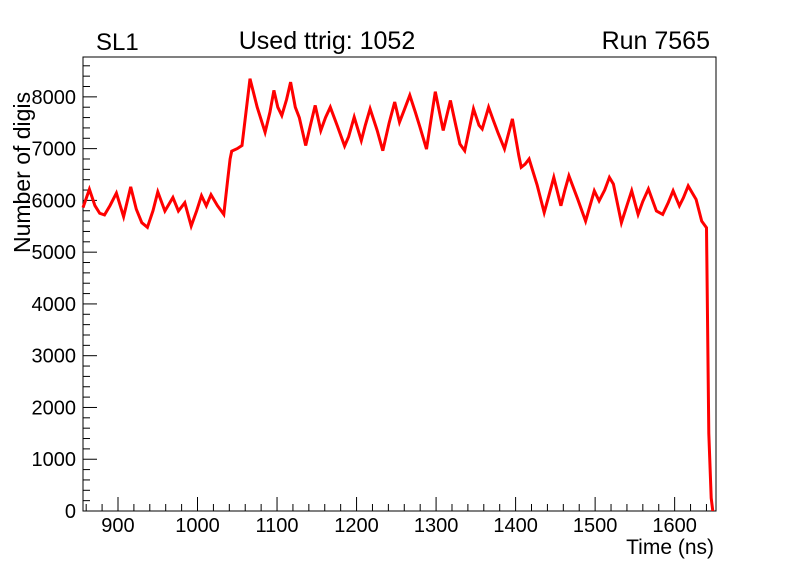 The height and width of the screenshot is (572, 796). I want to click on y-tick-label: 6000, so click(54, 201).